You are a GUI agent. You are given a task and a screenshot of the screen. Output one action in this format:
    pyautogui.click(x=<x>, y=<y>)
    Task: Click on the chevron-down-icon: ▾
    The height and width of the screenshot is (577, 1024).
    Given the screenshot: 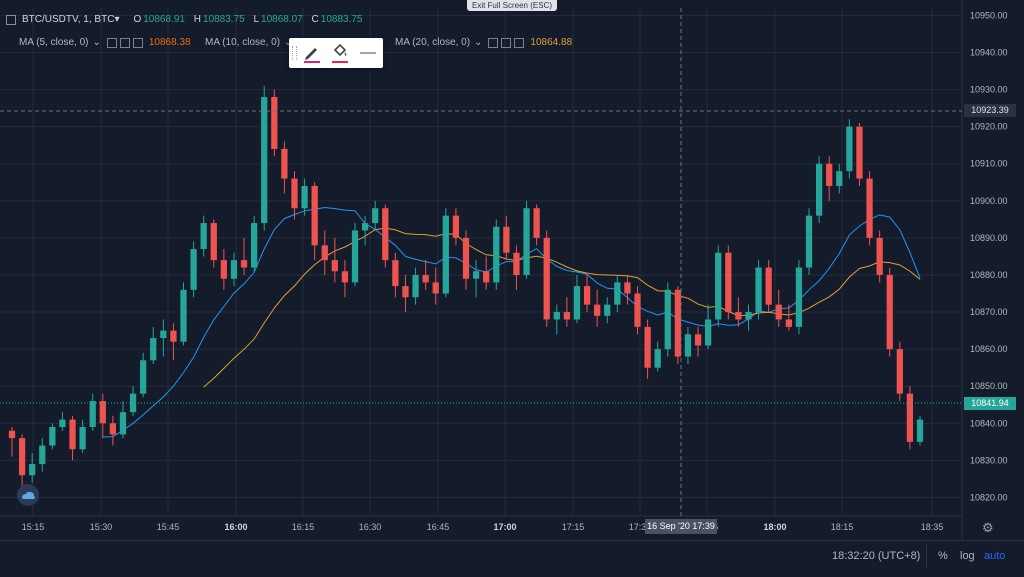 What is the action you would take?
    pyautogui.click(x=117, y=19)
    